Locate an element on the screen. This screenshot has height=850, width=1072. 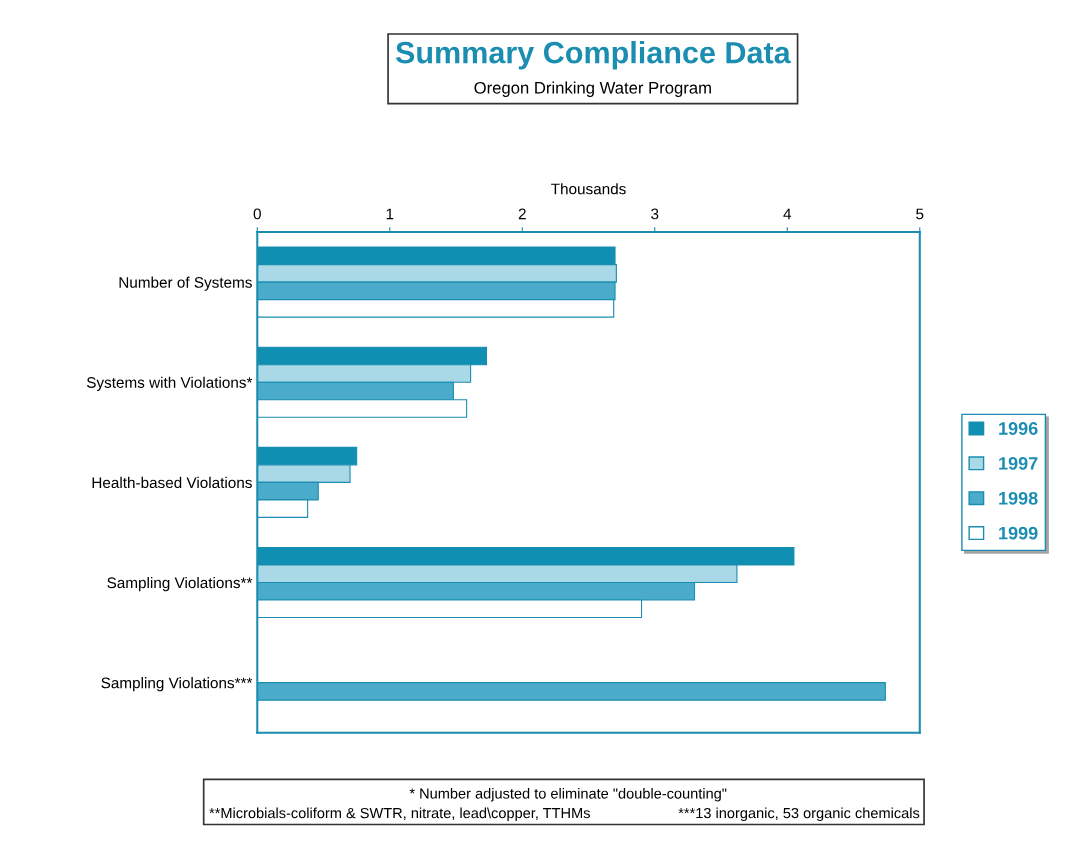
x-tick-label: 2 is located at coordinates (522, 214).